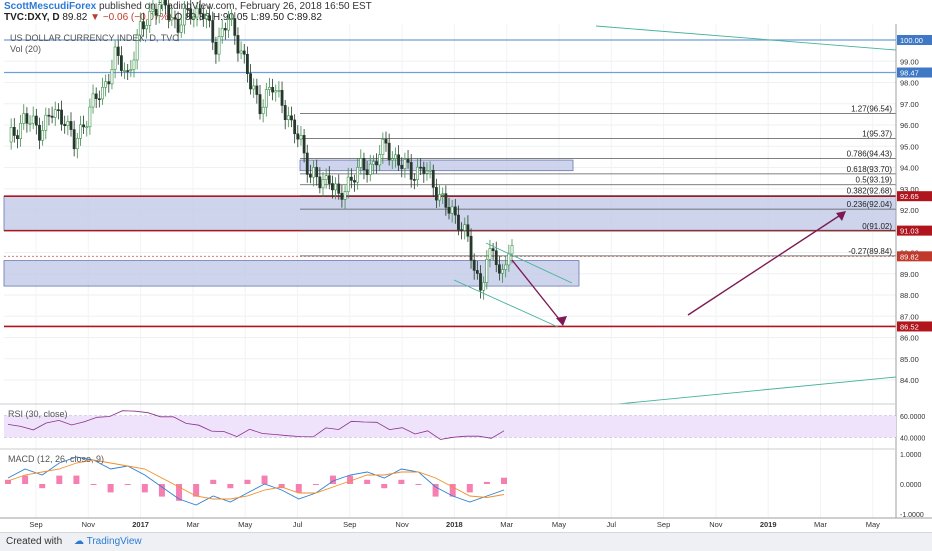 The height and width of the screenshot is (551, 932). Describe the element at coordinates (909, 326) in the screenshot. I see `price-badge-label: 86.52` at that location.